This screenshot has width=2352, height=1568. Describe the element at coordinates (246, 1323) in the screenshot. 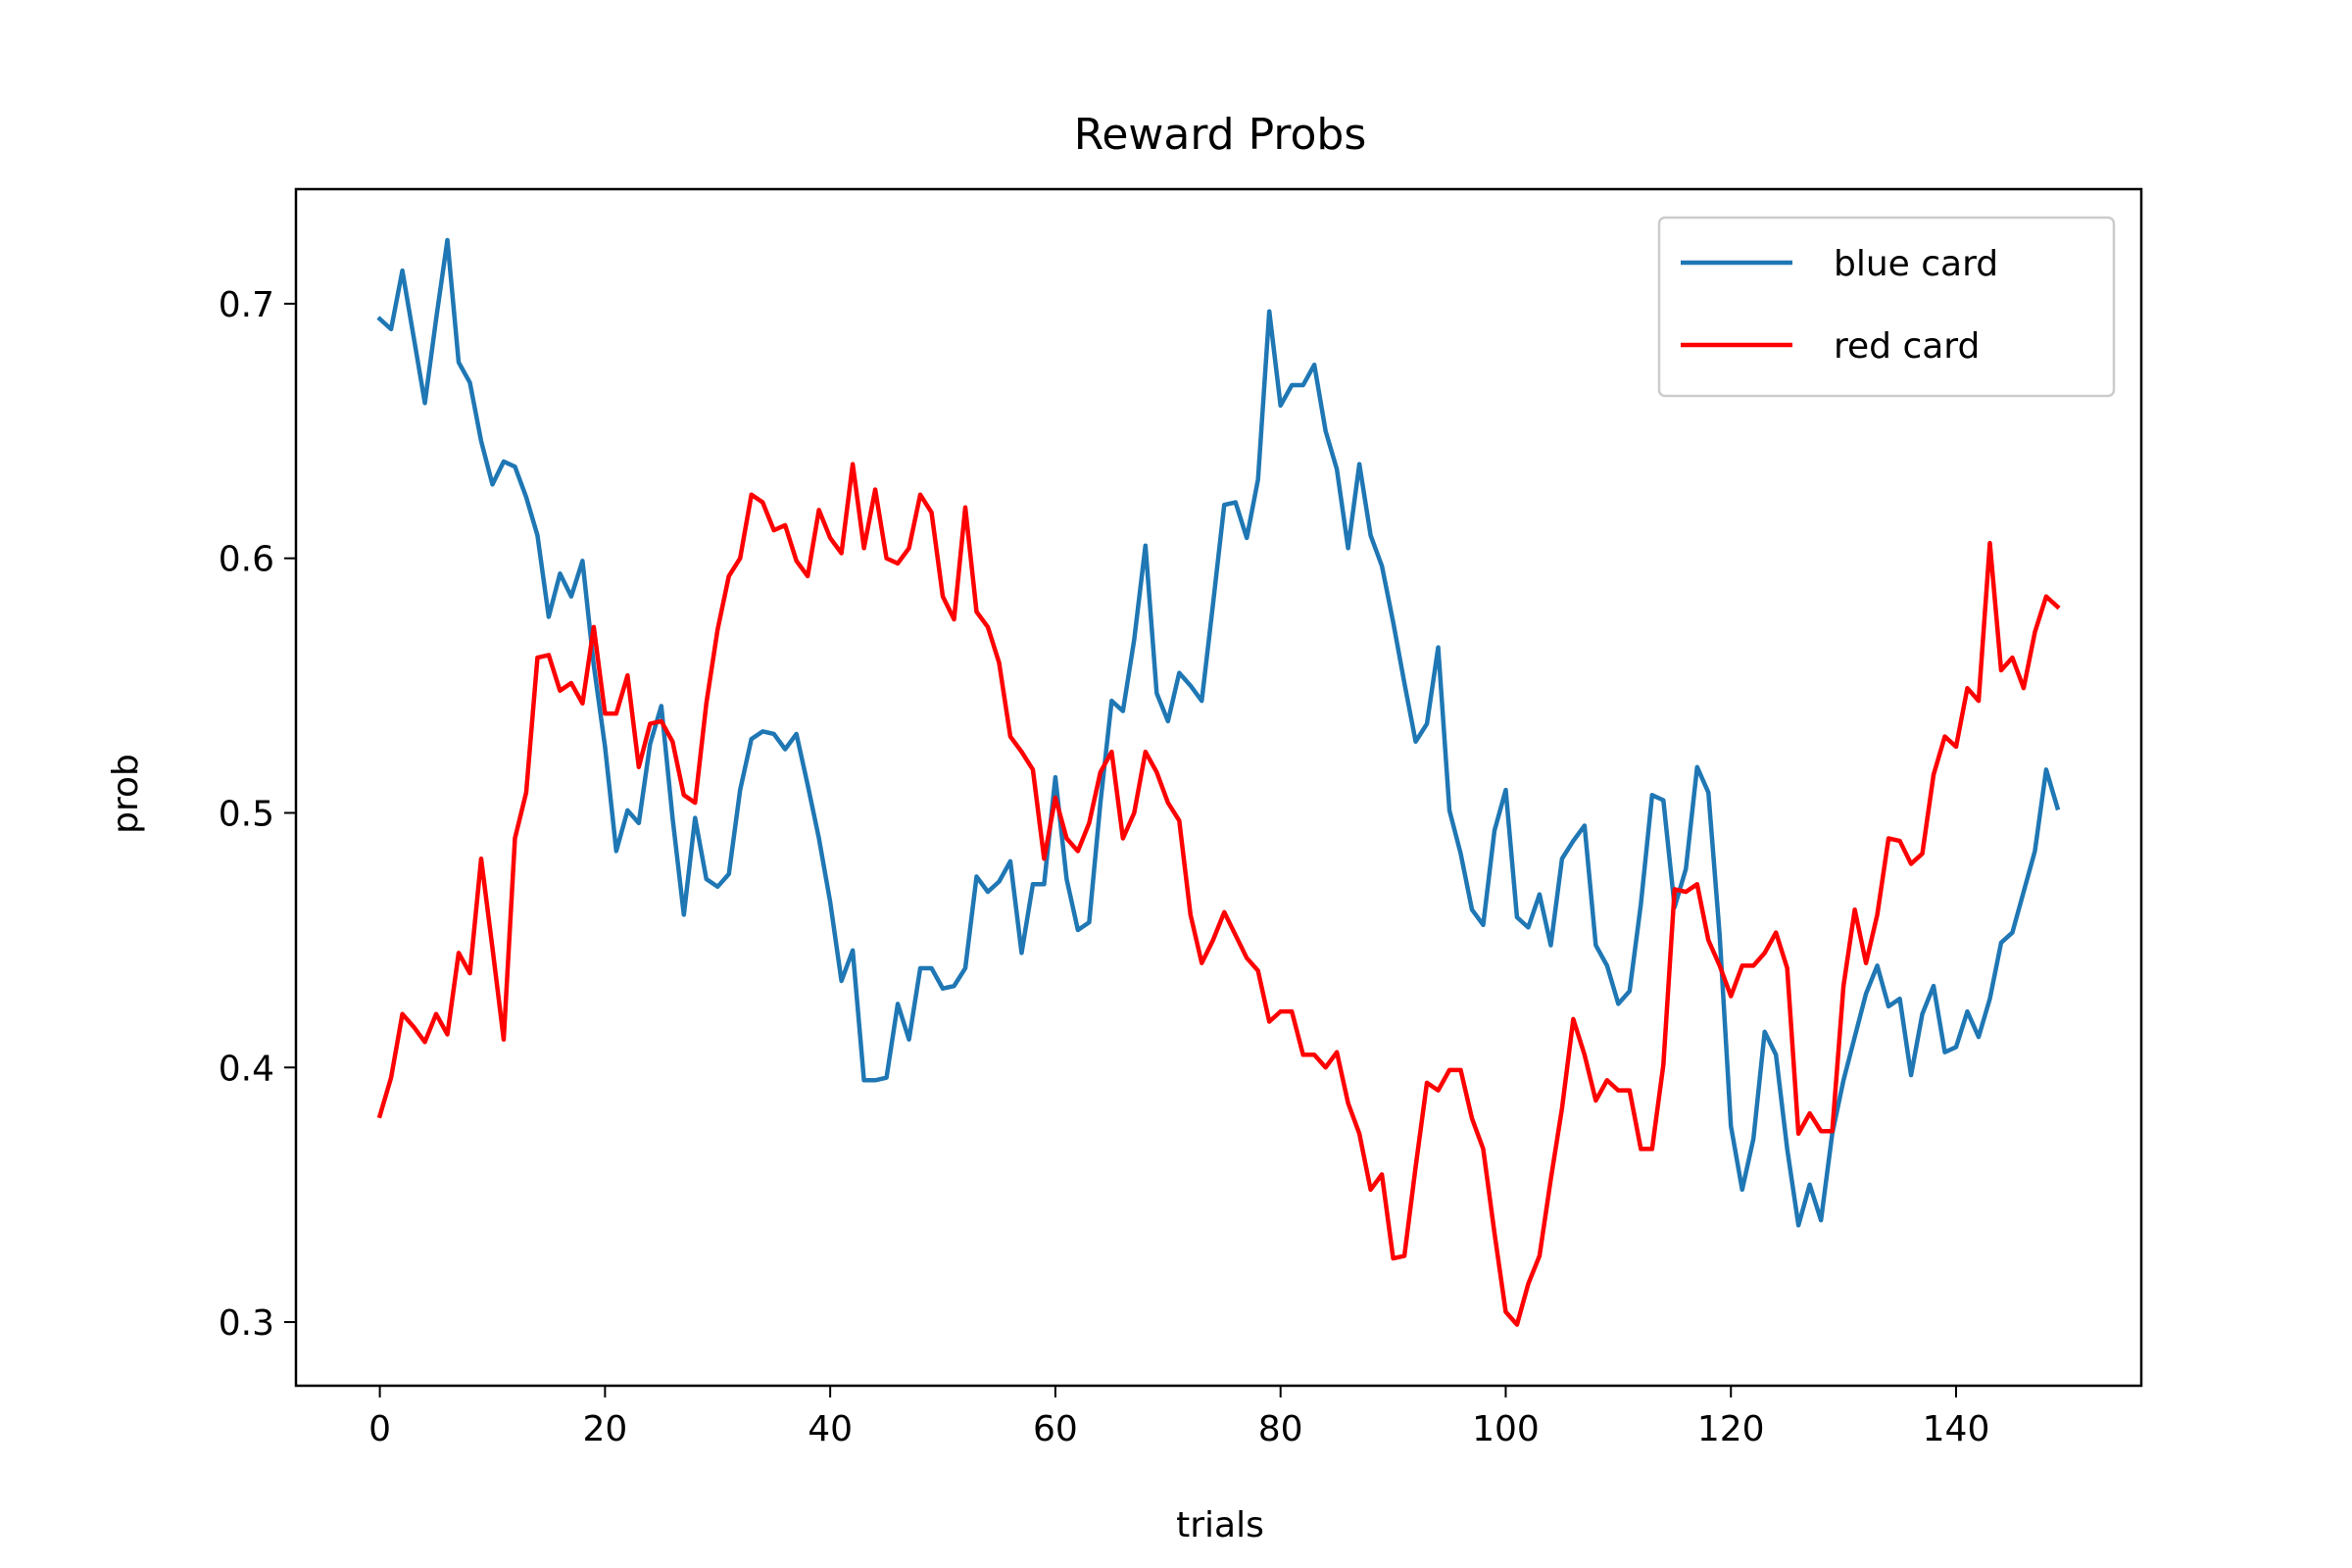

I see `y-tick-label: 0.3` at that location.